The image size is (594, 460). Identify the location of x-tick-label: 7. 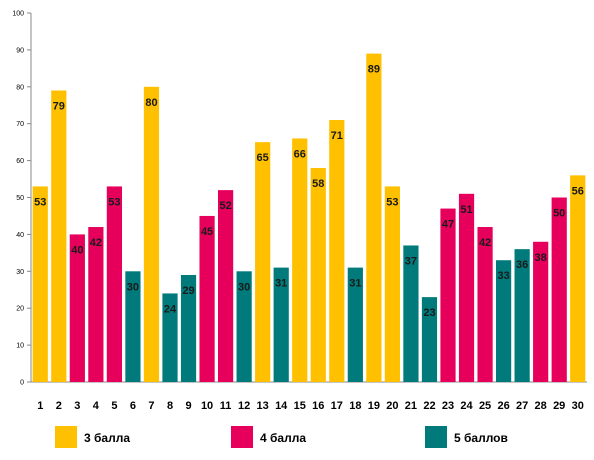
(151, 406).